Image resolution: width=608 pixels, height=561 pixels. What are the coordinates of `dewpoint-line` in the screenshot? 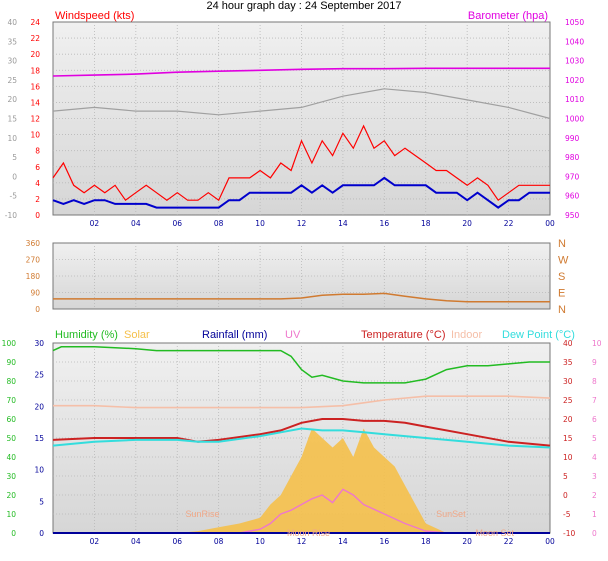 It's located at (301, 438).